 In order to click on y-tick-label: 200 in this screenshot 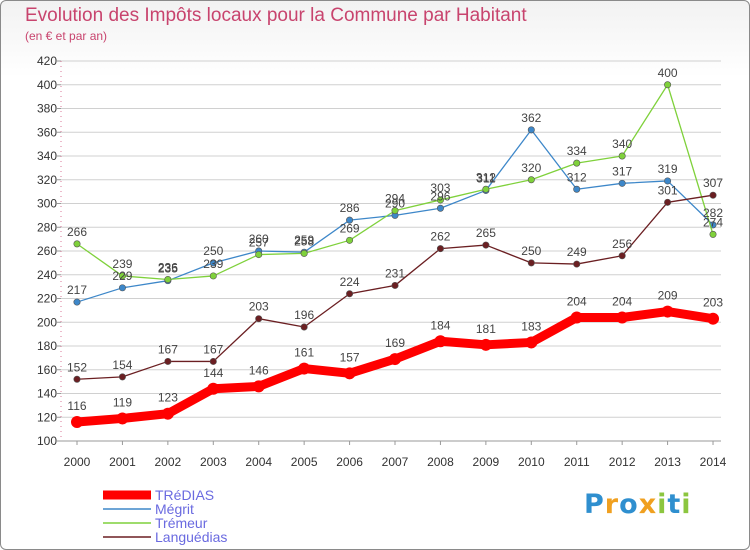, I will do `click(47, 322)`.